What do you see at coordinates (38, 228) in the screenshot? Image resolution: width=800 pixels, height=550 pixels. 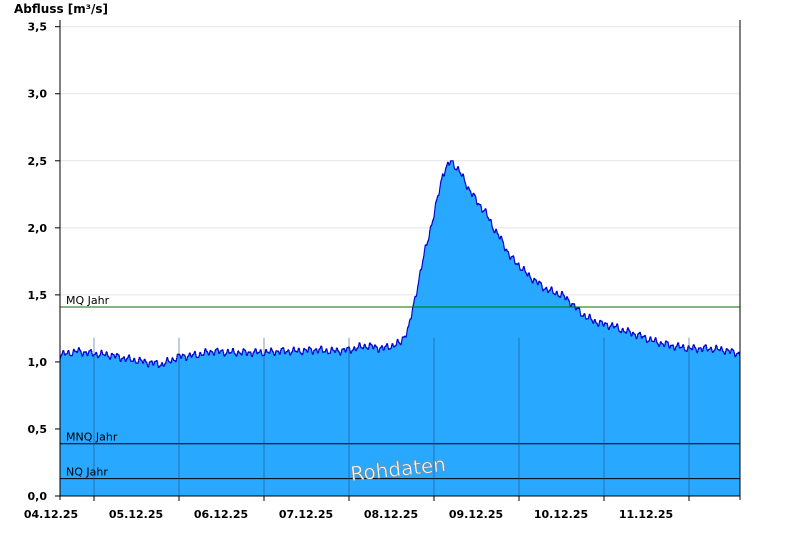 I see `y-tick-label: 2,0` at bounding box center [38, 228].